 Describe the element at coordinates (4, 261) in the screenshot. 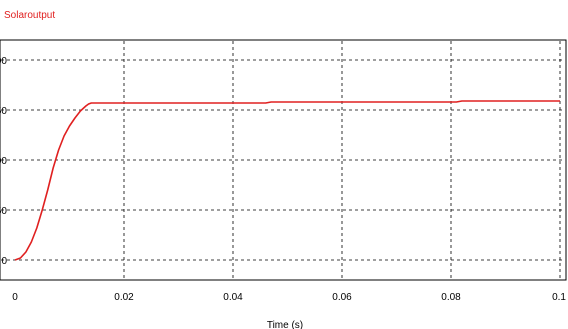

I see `y-tick-label-0: 0` at that location.